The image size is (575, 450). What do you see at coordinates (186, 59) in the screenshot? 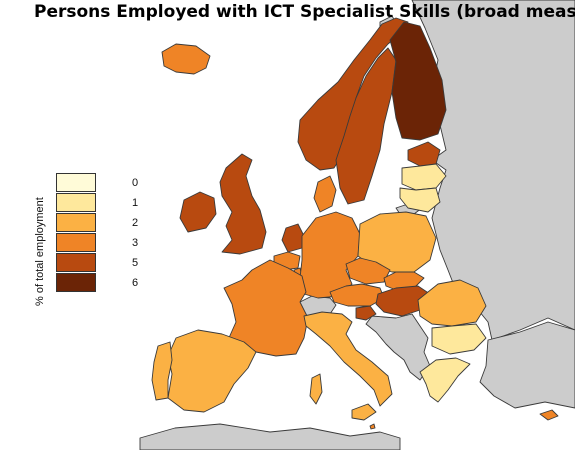
I see `country-iceland` at bounding box center [186, 59].